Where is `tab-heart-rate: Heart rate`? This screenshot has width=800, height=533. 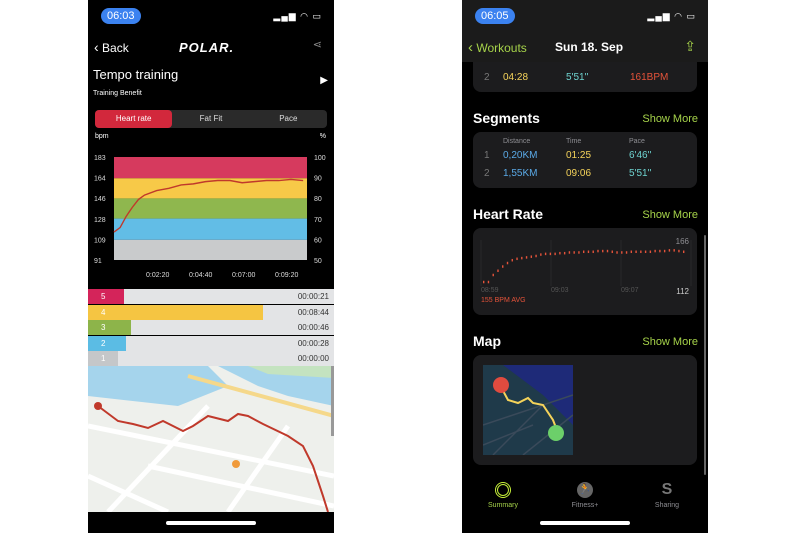
tab-heart-rate: Heart rate is located at coordinates (134, 119).